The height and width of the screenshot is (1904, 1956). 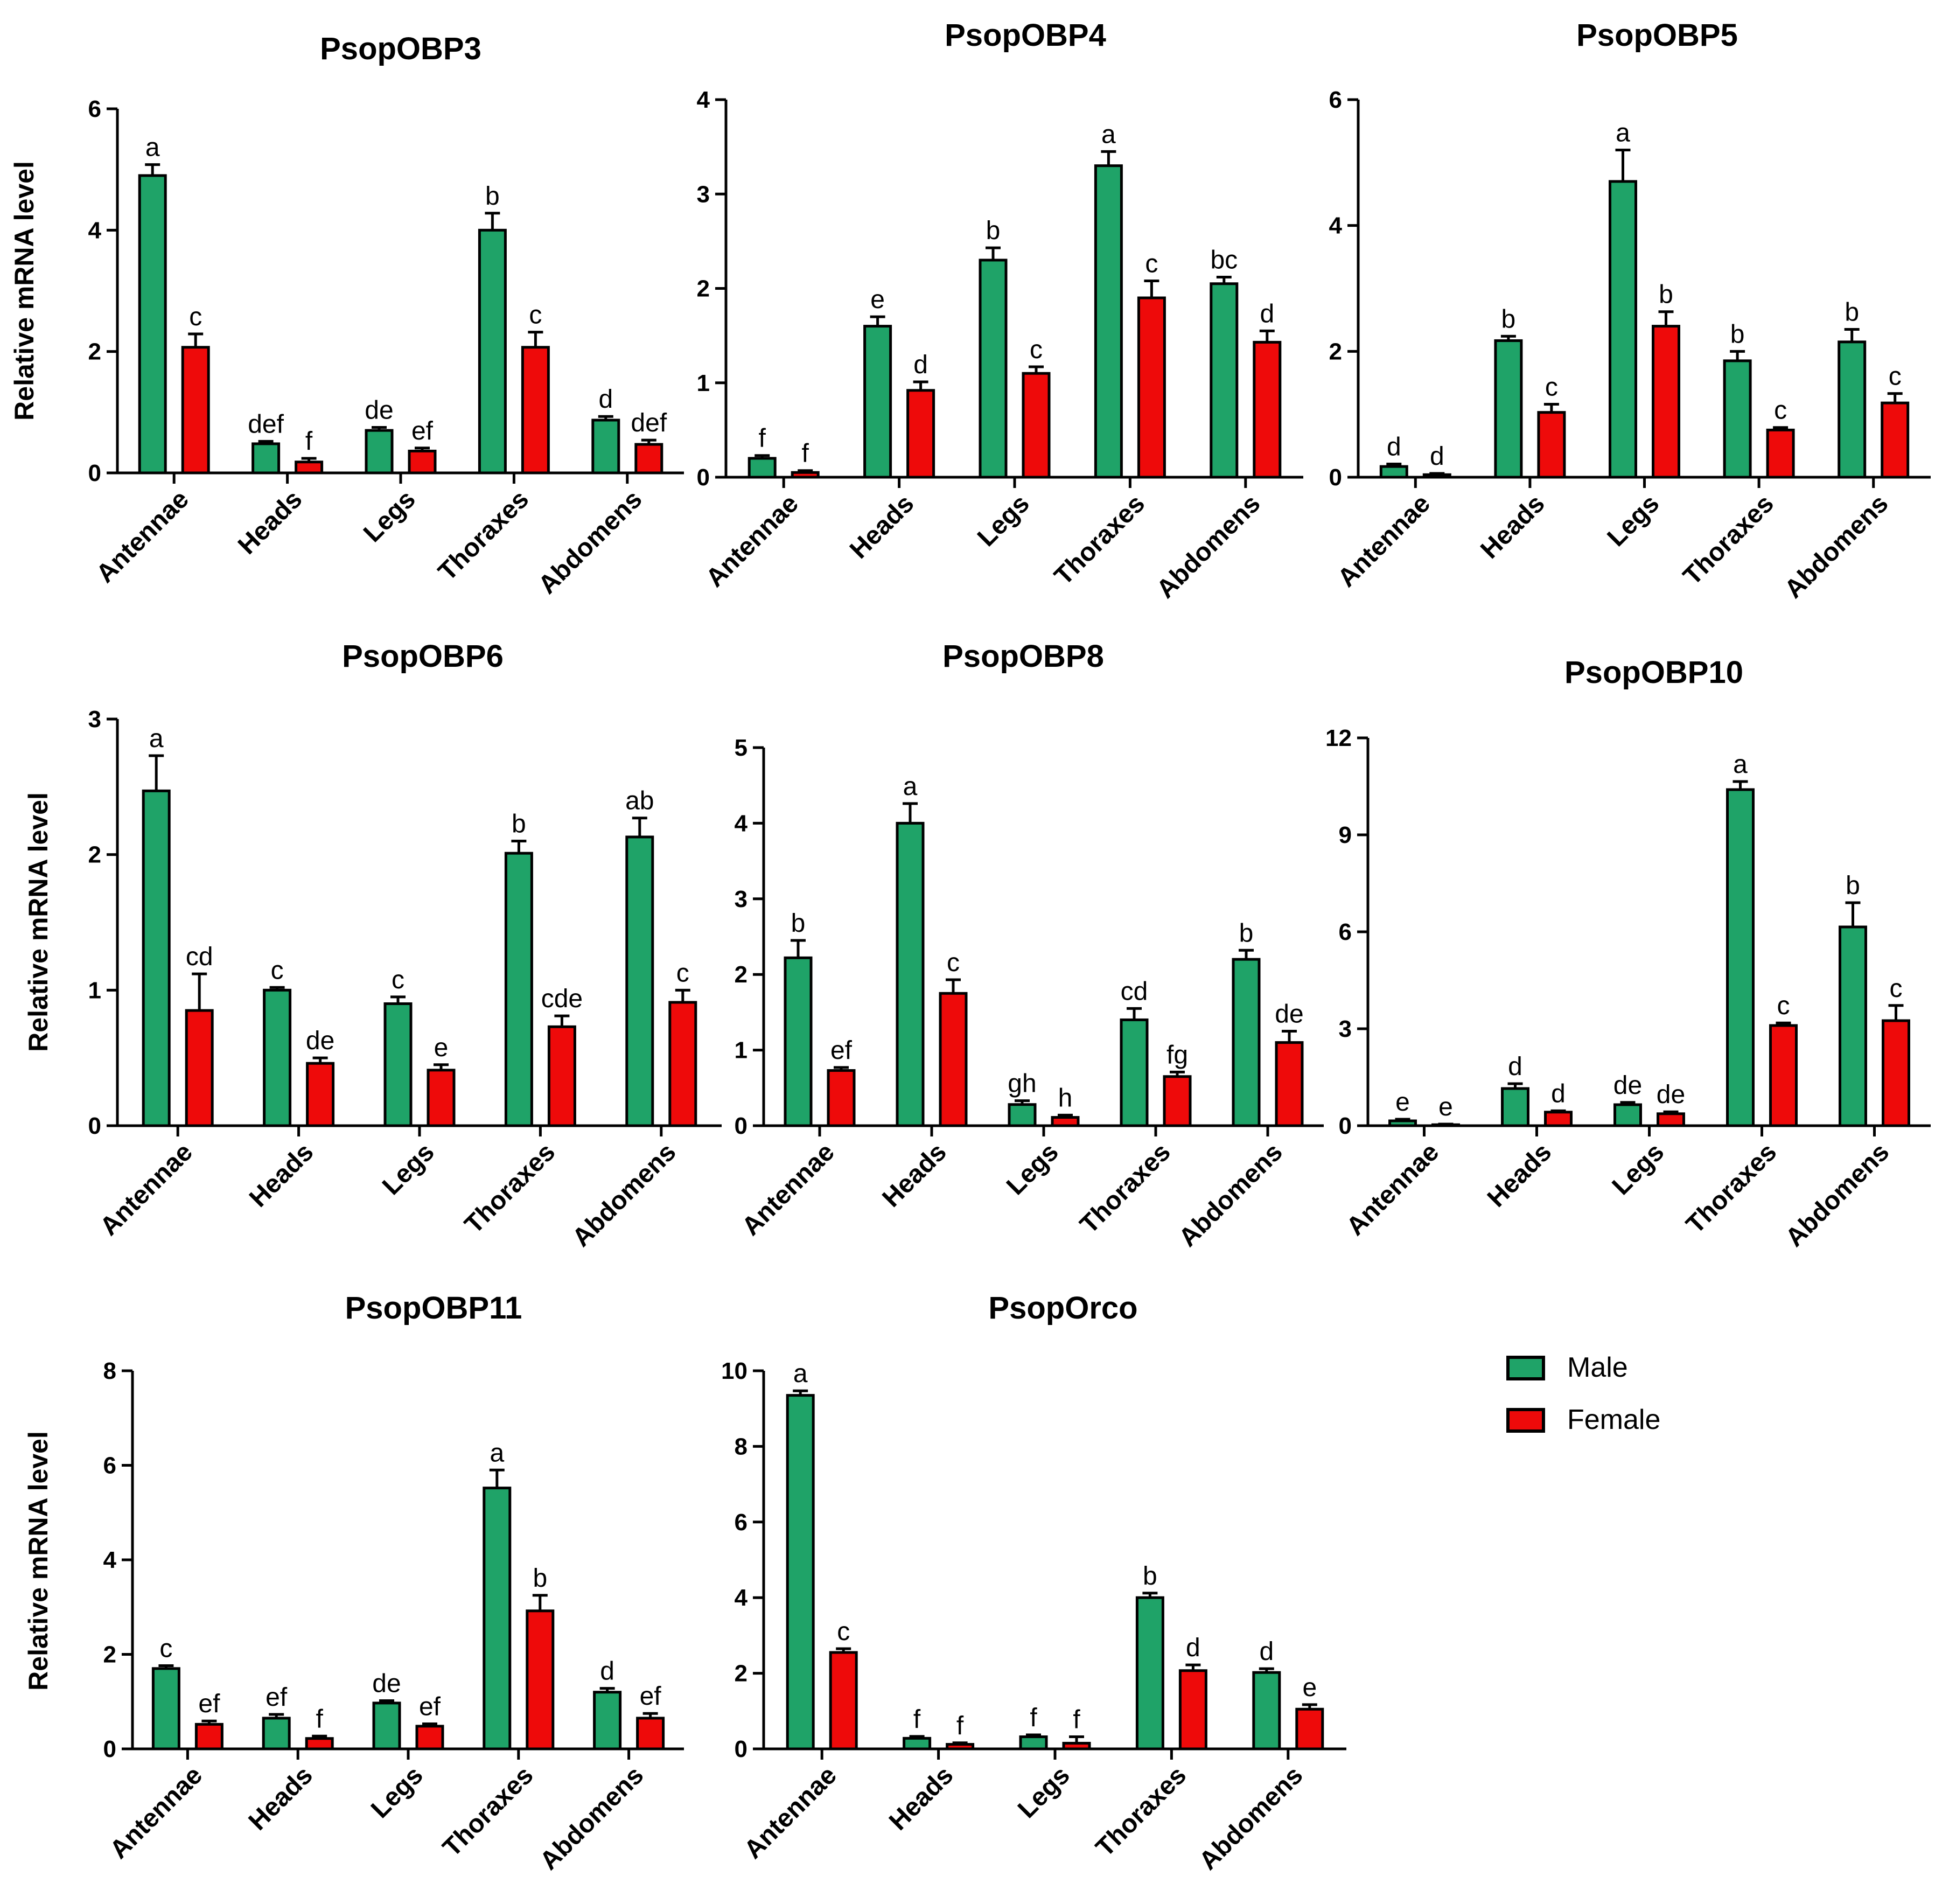 I want to click on y-tick-label: 3, so click(x=741, y=899).